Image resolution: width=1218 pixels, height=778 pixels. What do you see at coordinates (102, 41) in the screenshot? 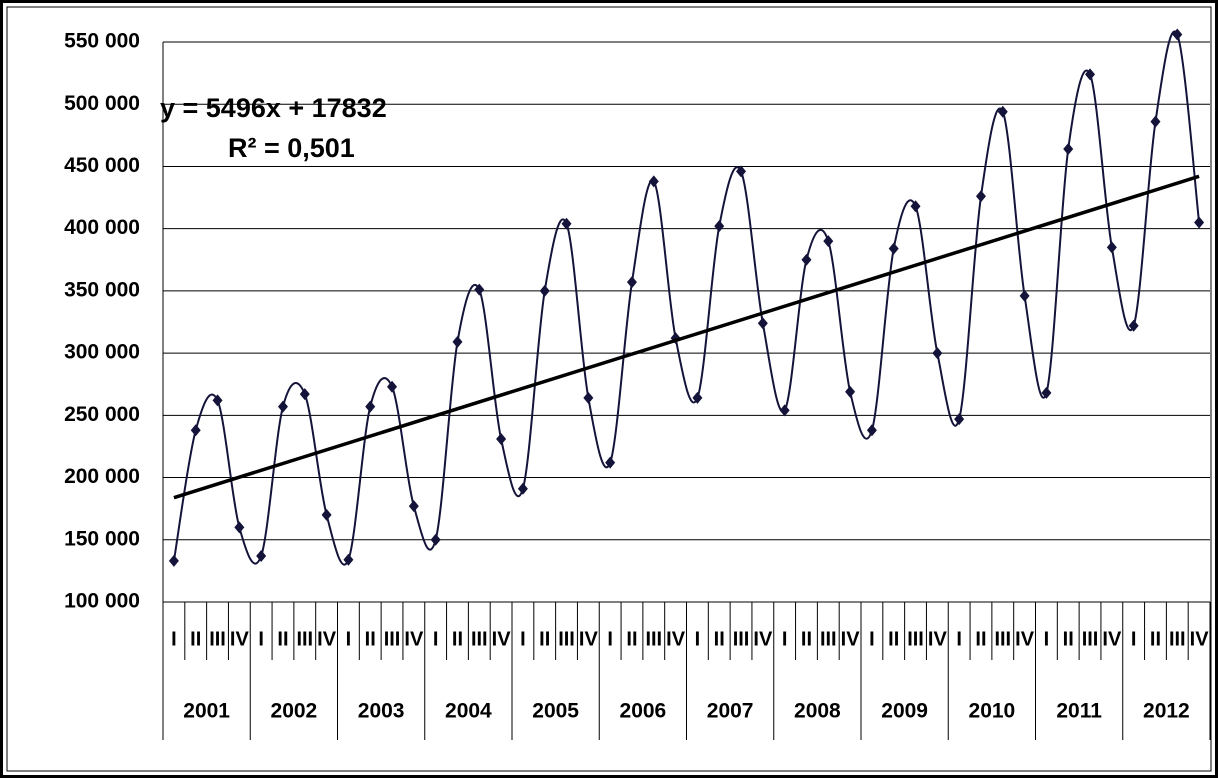
I see `y-tick-label: 550 000` at bounding box center [102, 41].